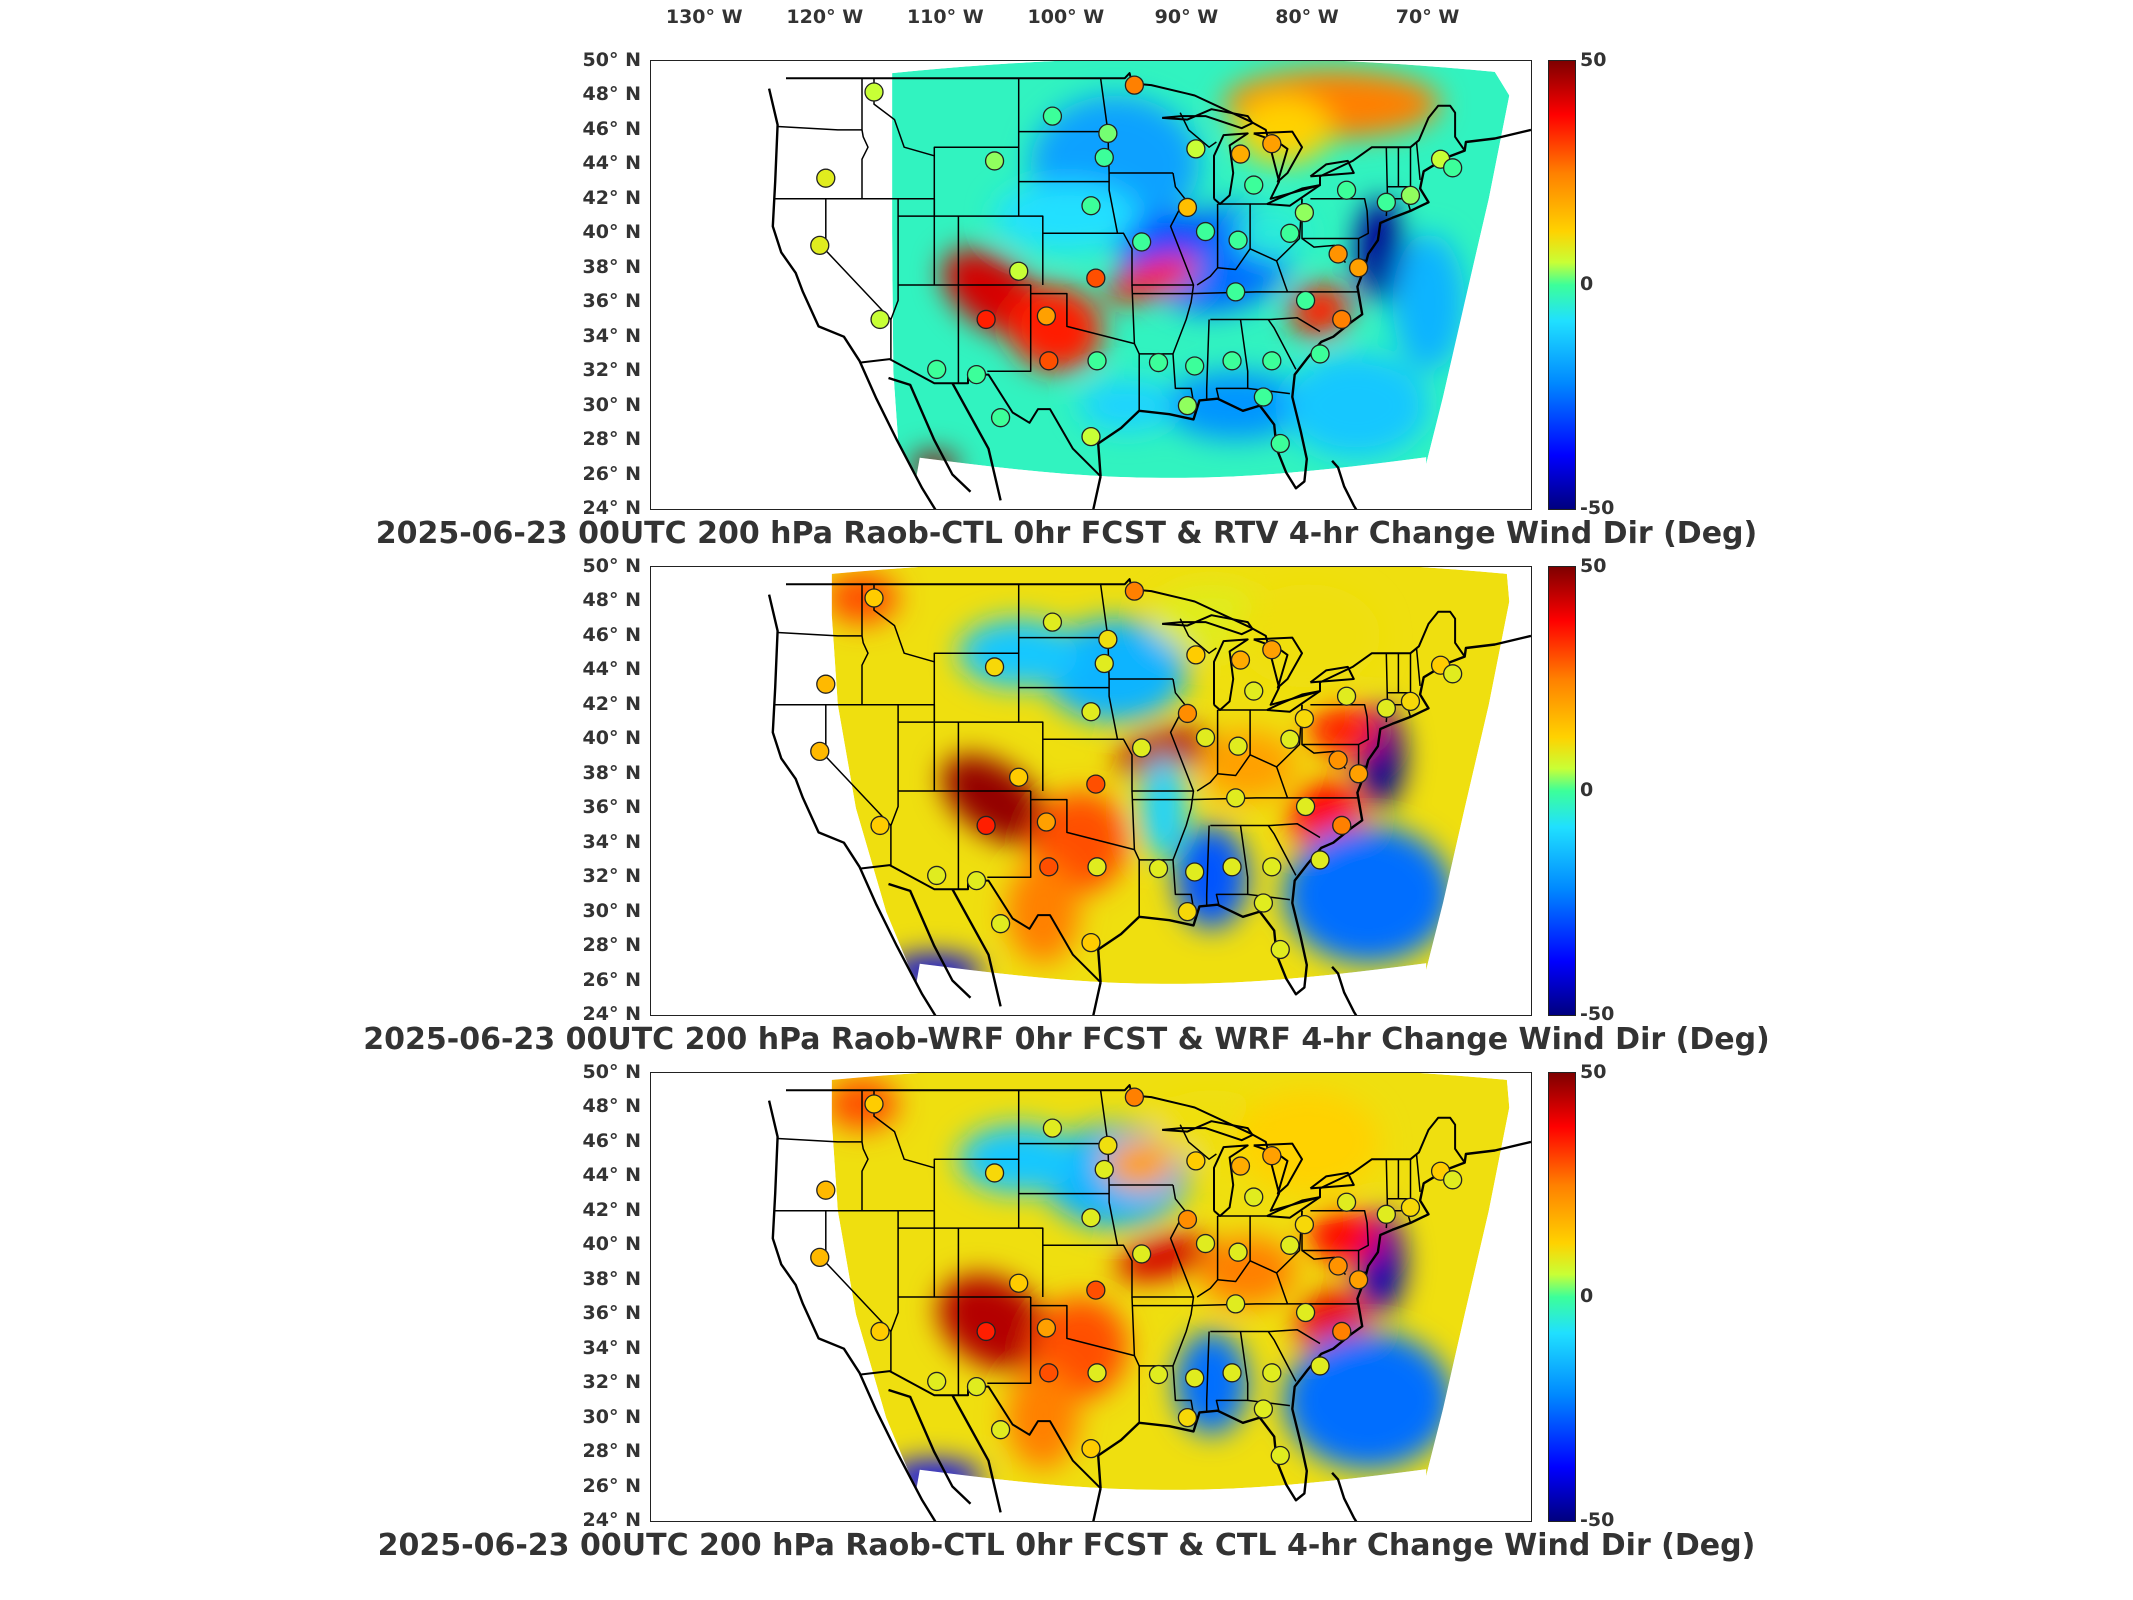 This screenshot has width=2133, height=1600. Describe the element at coordinates (611, 301) in the screenshot. I see `lat-tick-label: 36° N` at that location.